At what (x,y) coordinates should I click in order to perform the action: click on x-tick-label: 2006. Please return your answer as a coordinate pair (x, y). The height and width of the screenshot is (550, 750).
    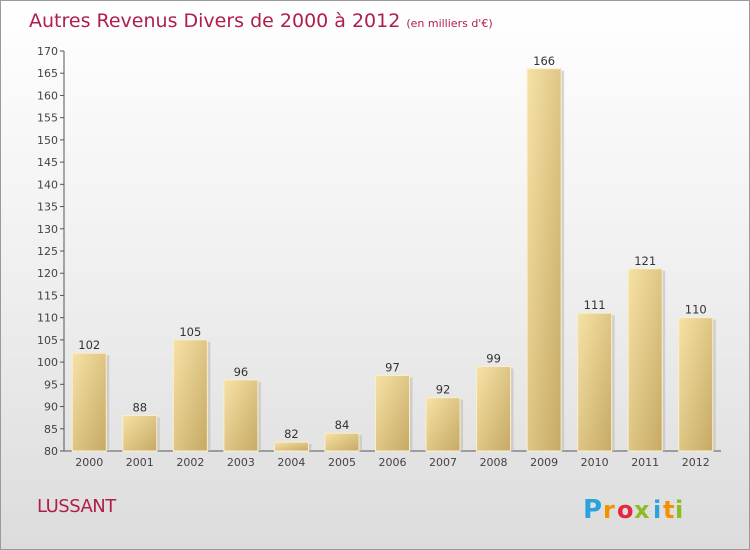
    Looking at the image, I should click on (393, 462).